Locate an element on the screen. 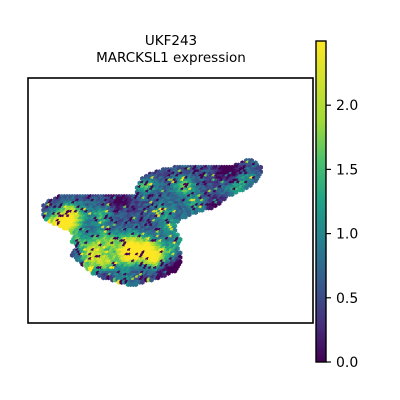 Image resolution: width=400 pixels, height=400 pixels. colorbar-tick-label: 0.0 is located at coordinates (347, 363).